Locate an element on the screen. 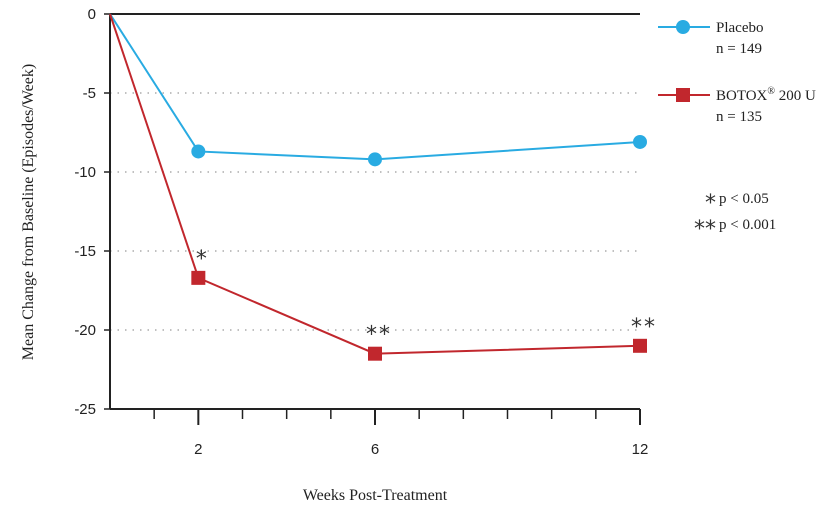  y-tick-label: -20 is located at coordinates (85, 330).